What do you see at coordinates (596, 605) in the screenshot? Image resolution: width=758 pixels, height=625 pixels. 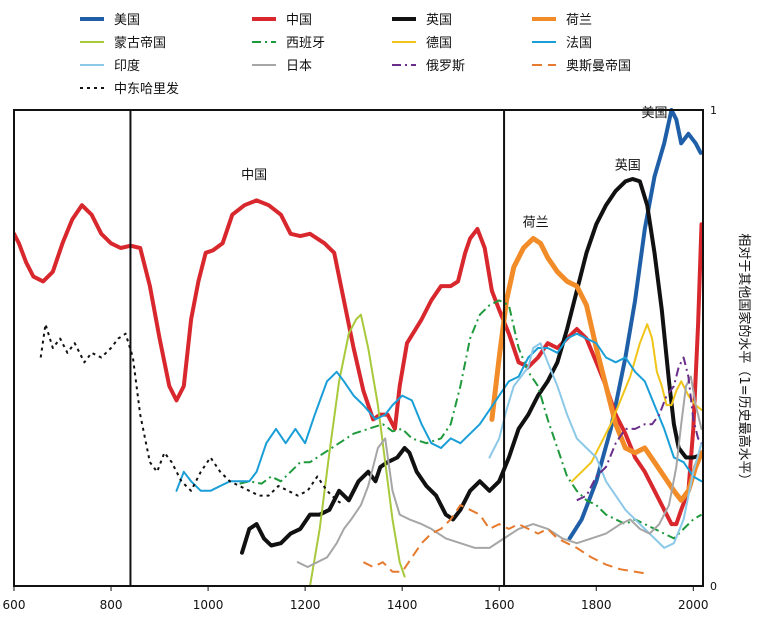 I see `x-tick-label: 1800` at bounding box center [596, 605].